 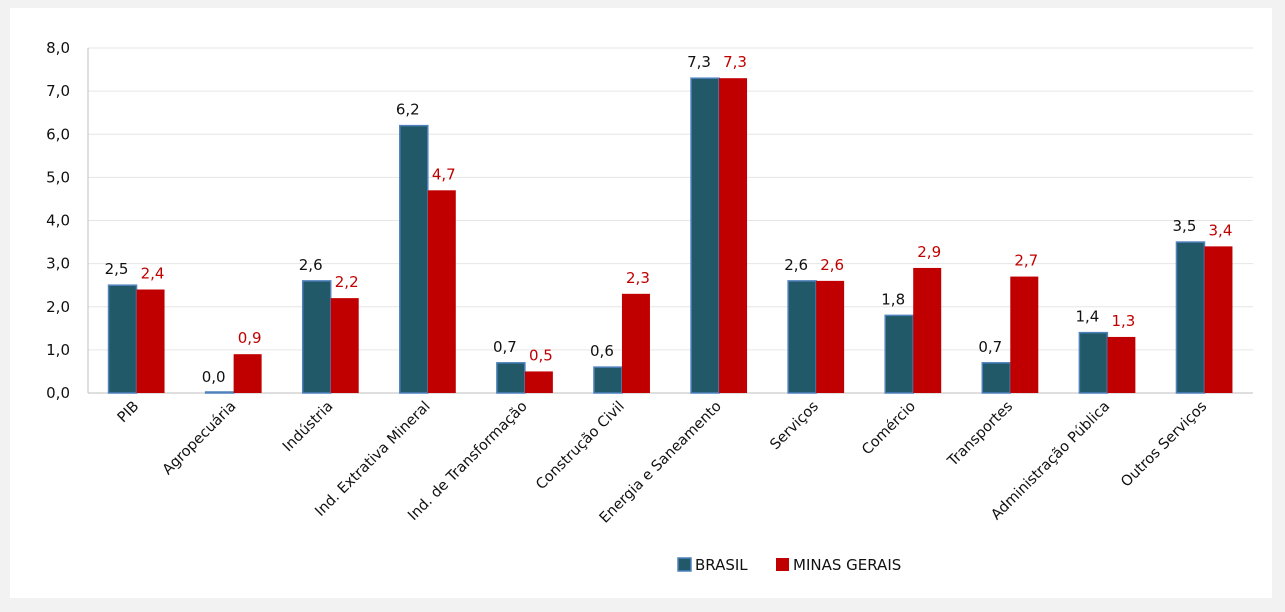 I want to click on data-label: 4,7, so click(x=444, y=174).